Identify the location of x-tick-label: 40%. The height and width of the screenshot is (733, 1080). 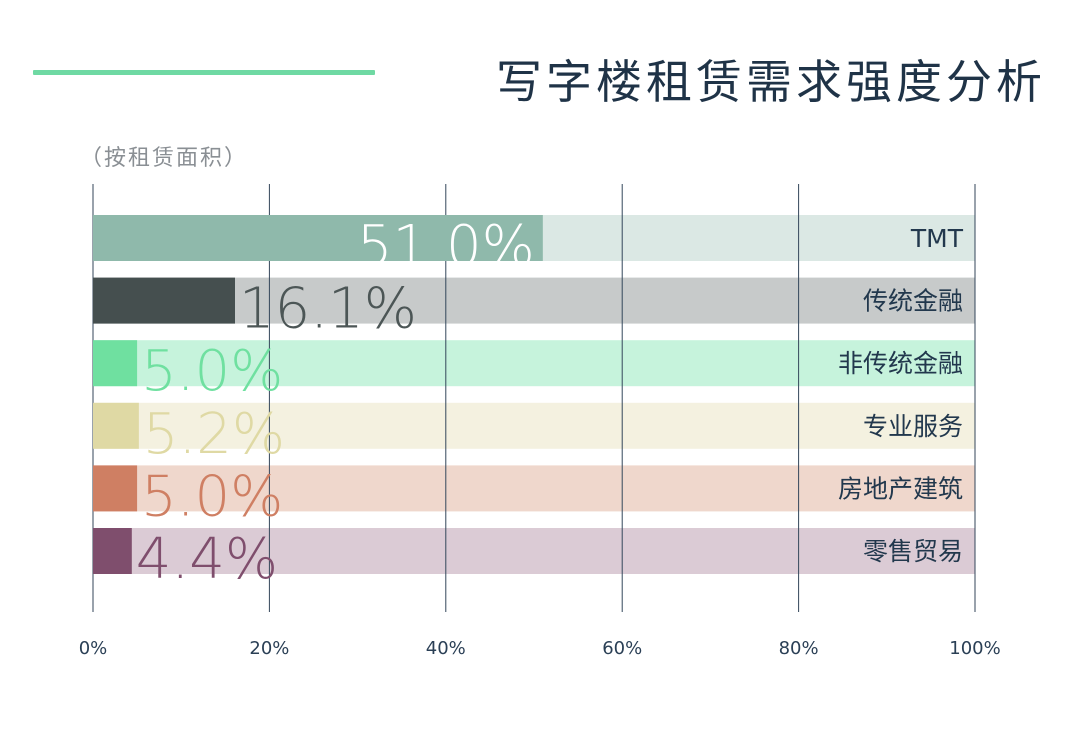
(446, 648).